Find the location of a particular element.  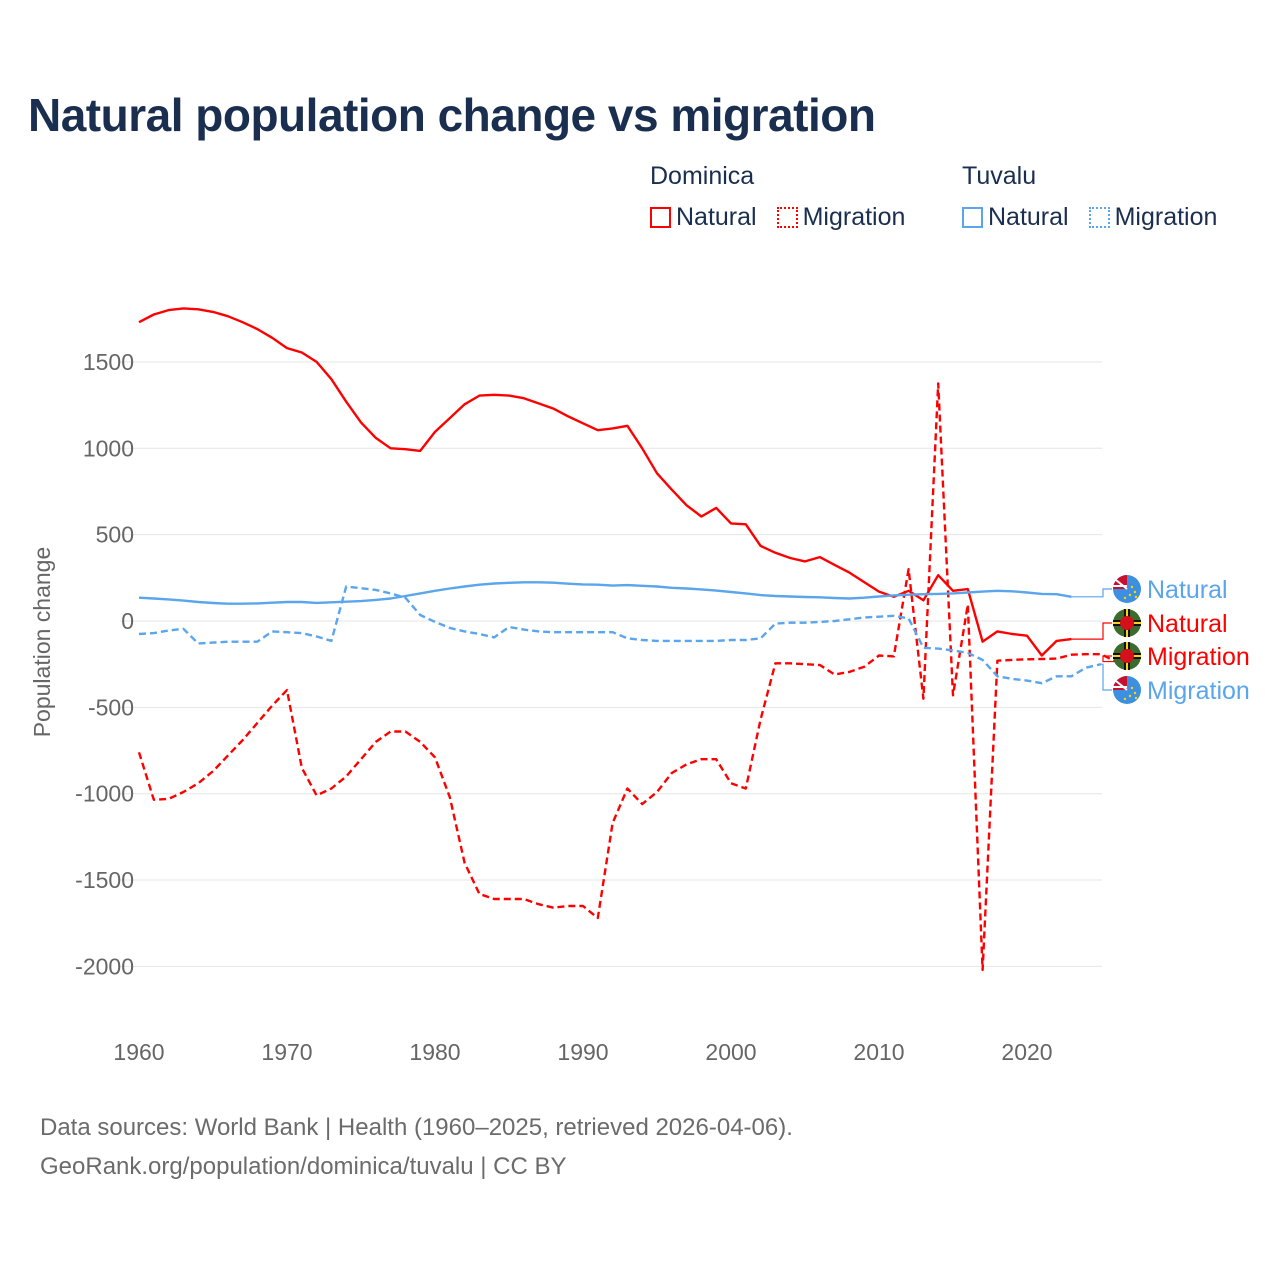

legend-item-tuvalu-migration: Migration is located at coordinates (1153, 217).